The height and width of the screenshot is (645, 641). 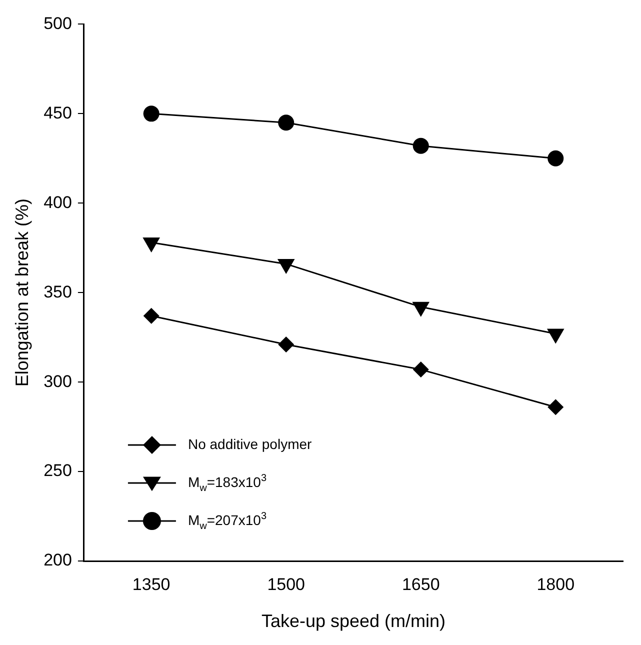 I want to click on y-tick-label: 200, so click(x=58, y=560).